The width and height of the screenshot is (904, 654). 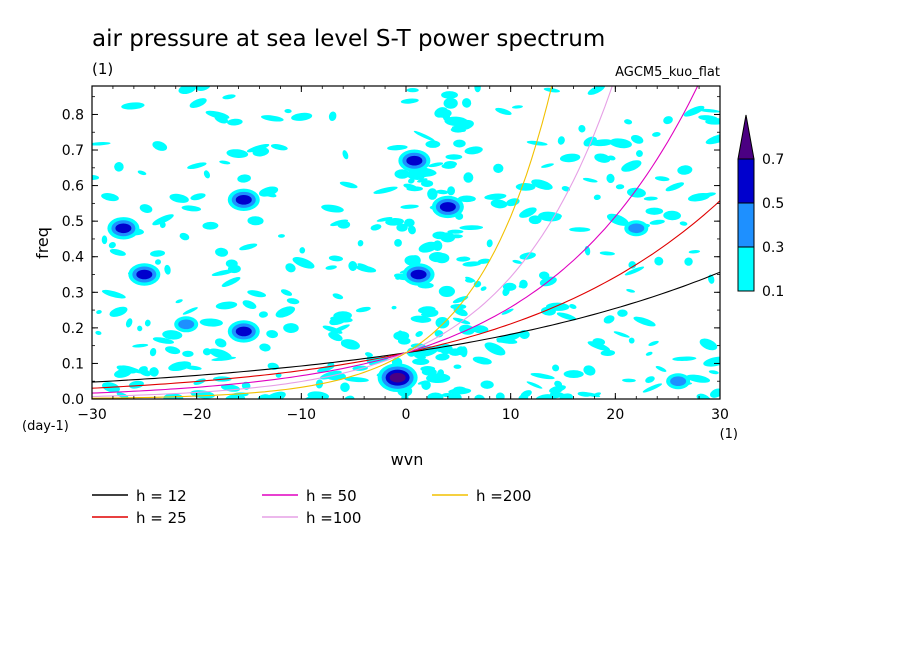 I want to click on y-axis-unit: (day-1), so click(x=45, y=426).